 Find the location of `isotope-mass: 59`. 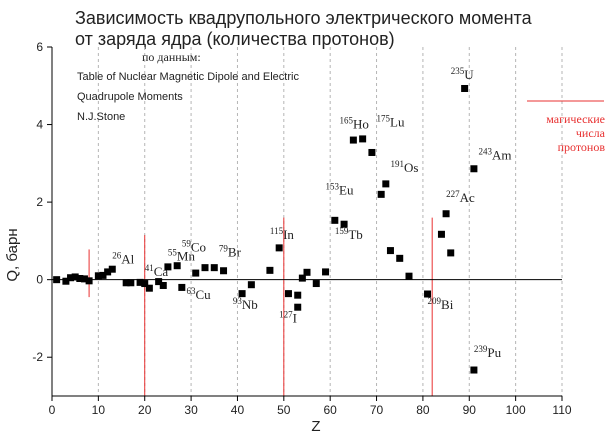

isotope-mass: 59 is located at coordinates (187, 244).